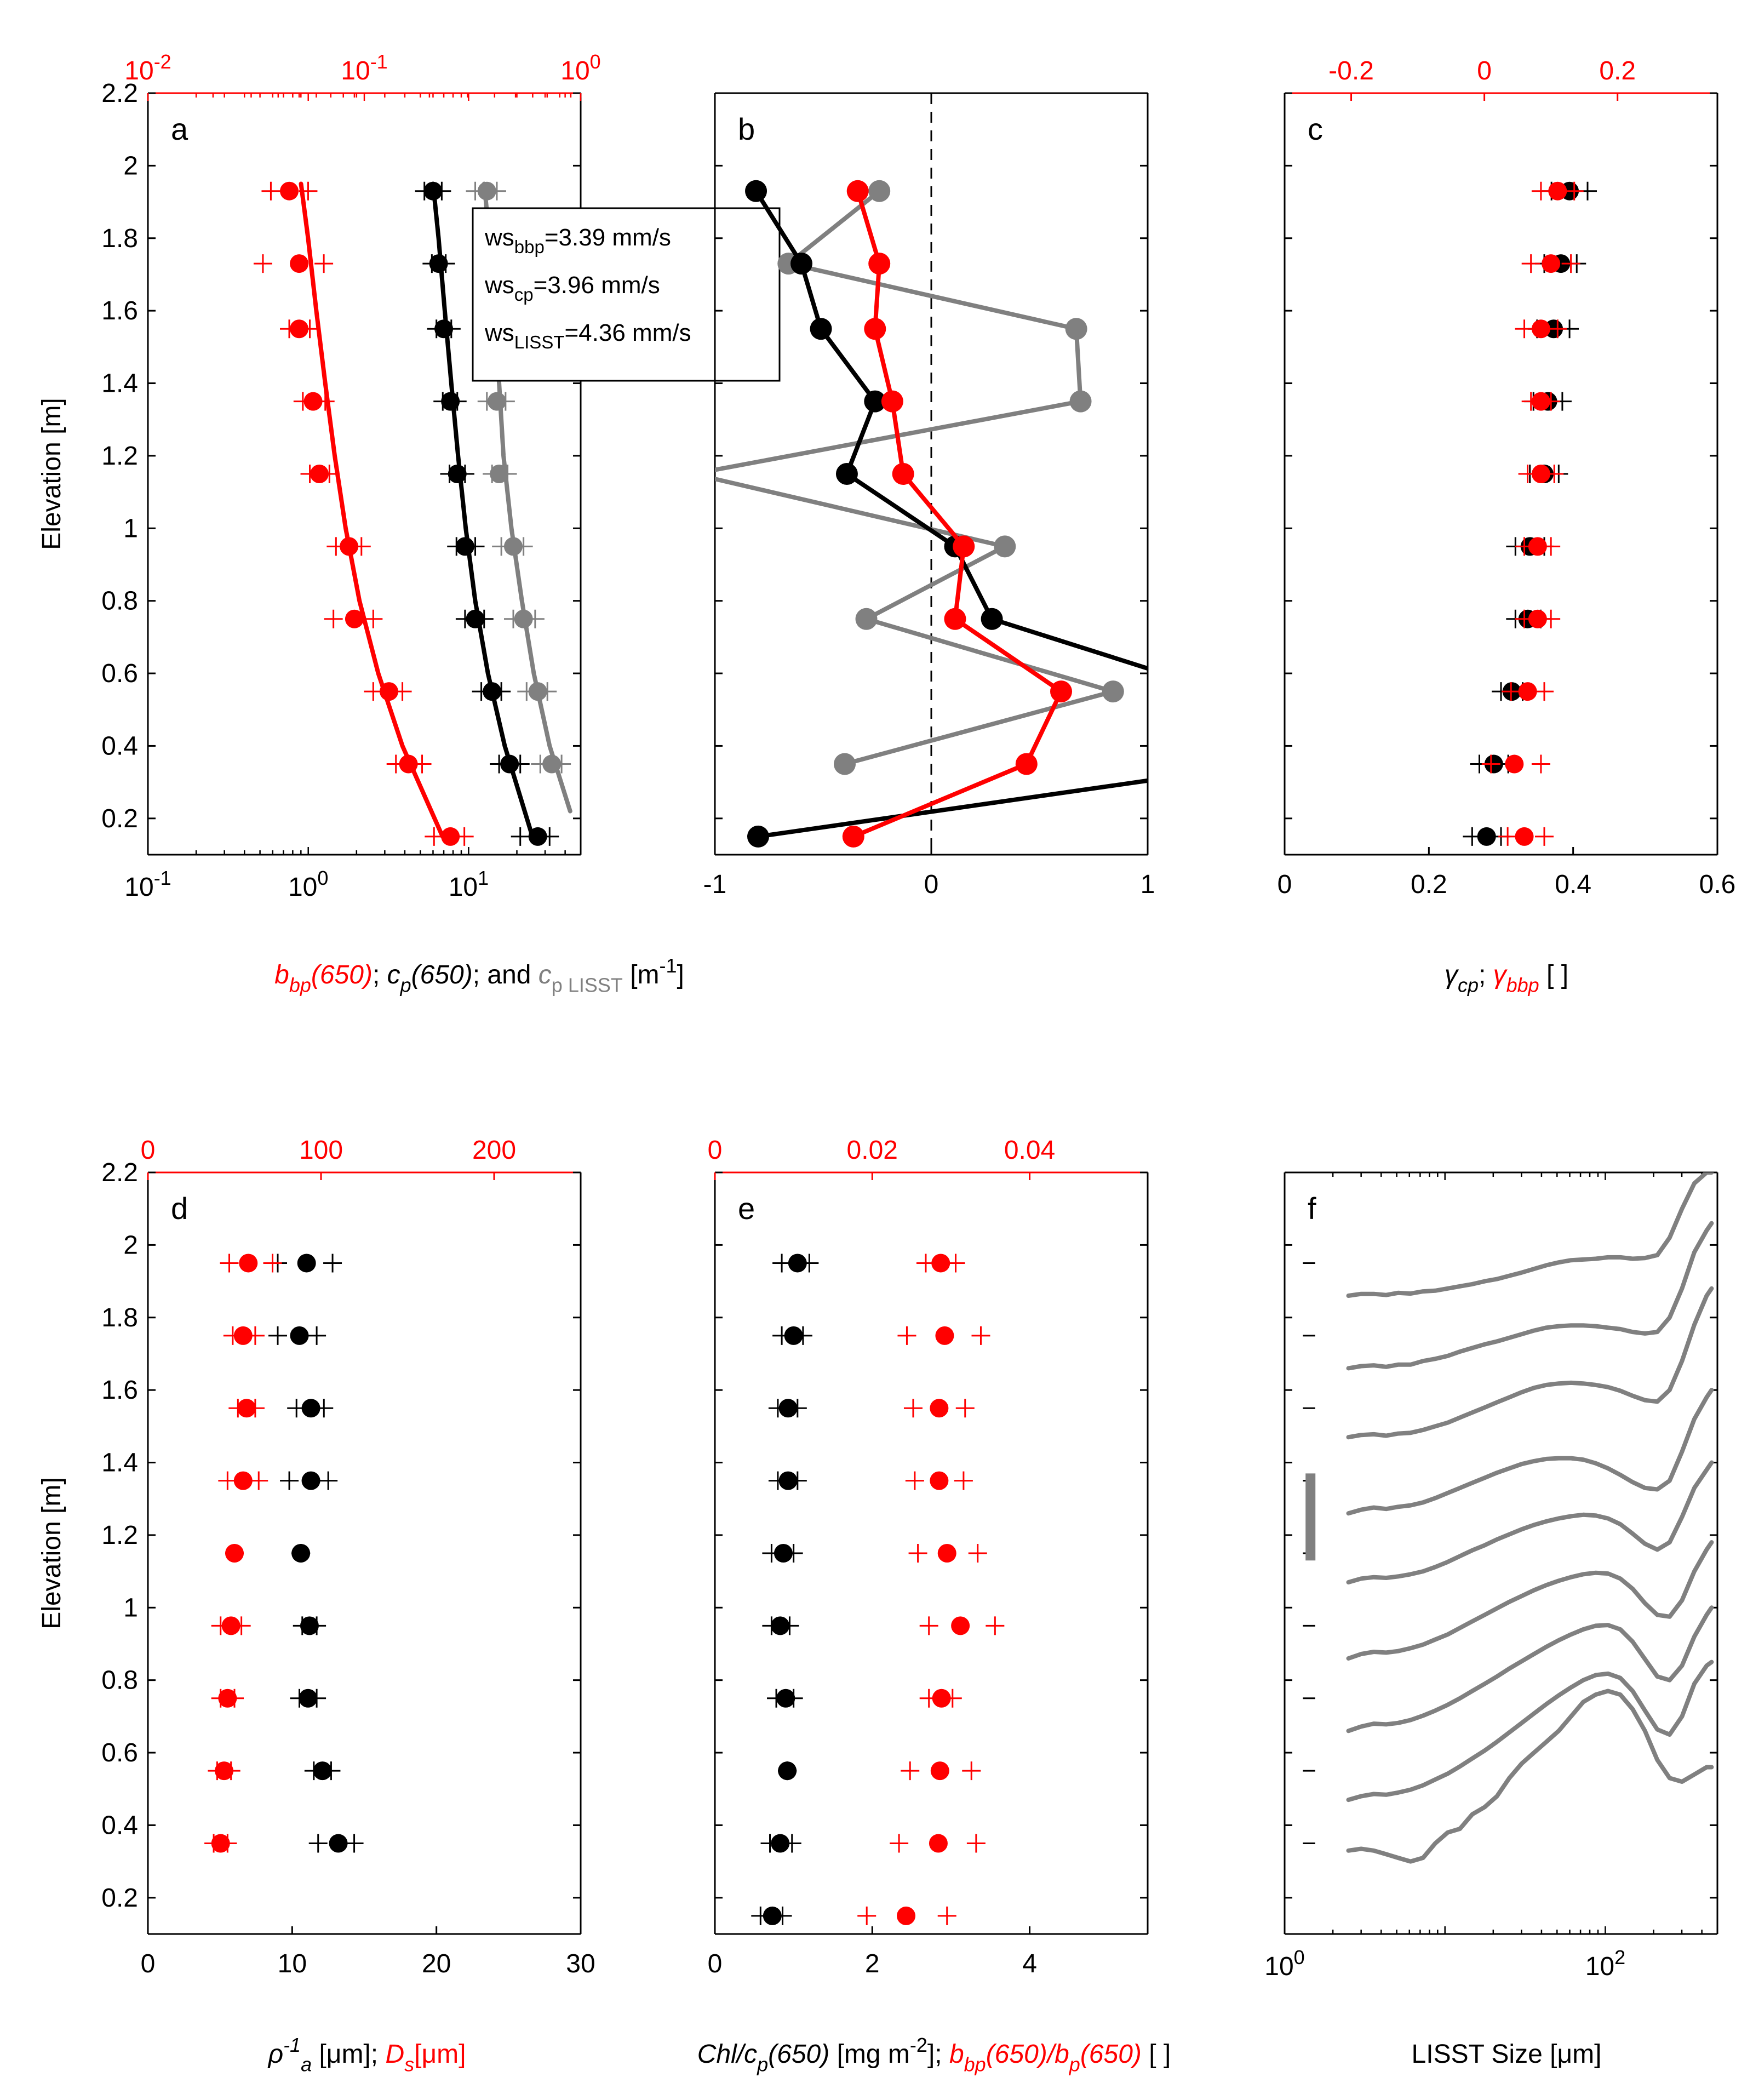  Describe the element at coordinates (437, 1963) in the screenshot. I see `x-tick-label: 20` at that location.